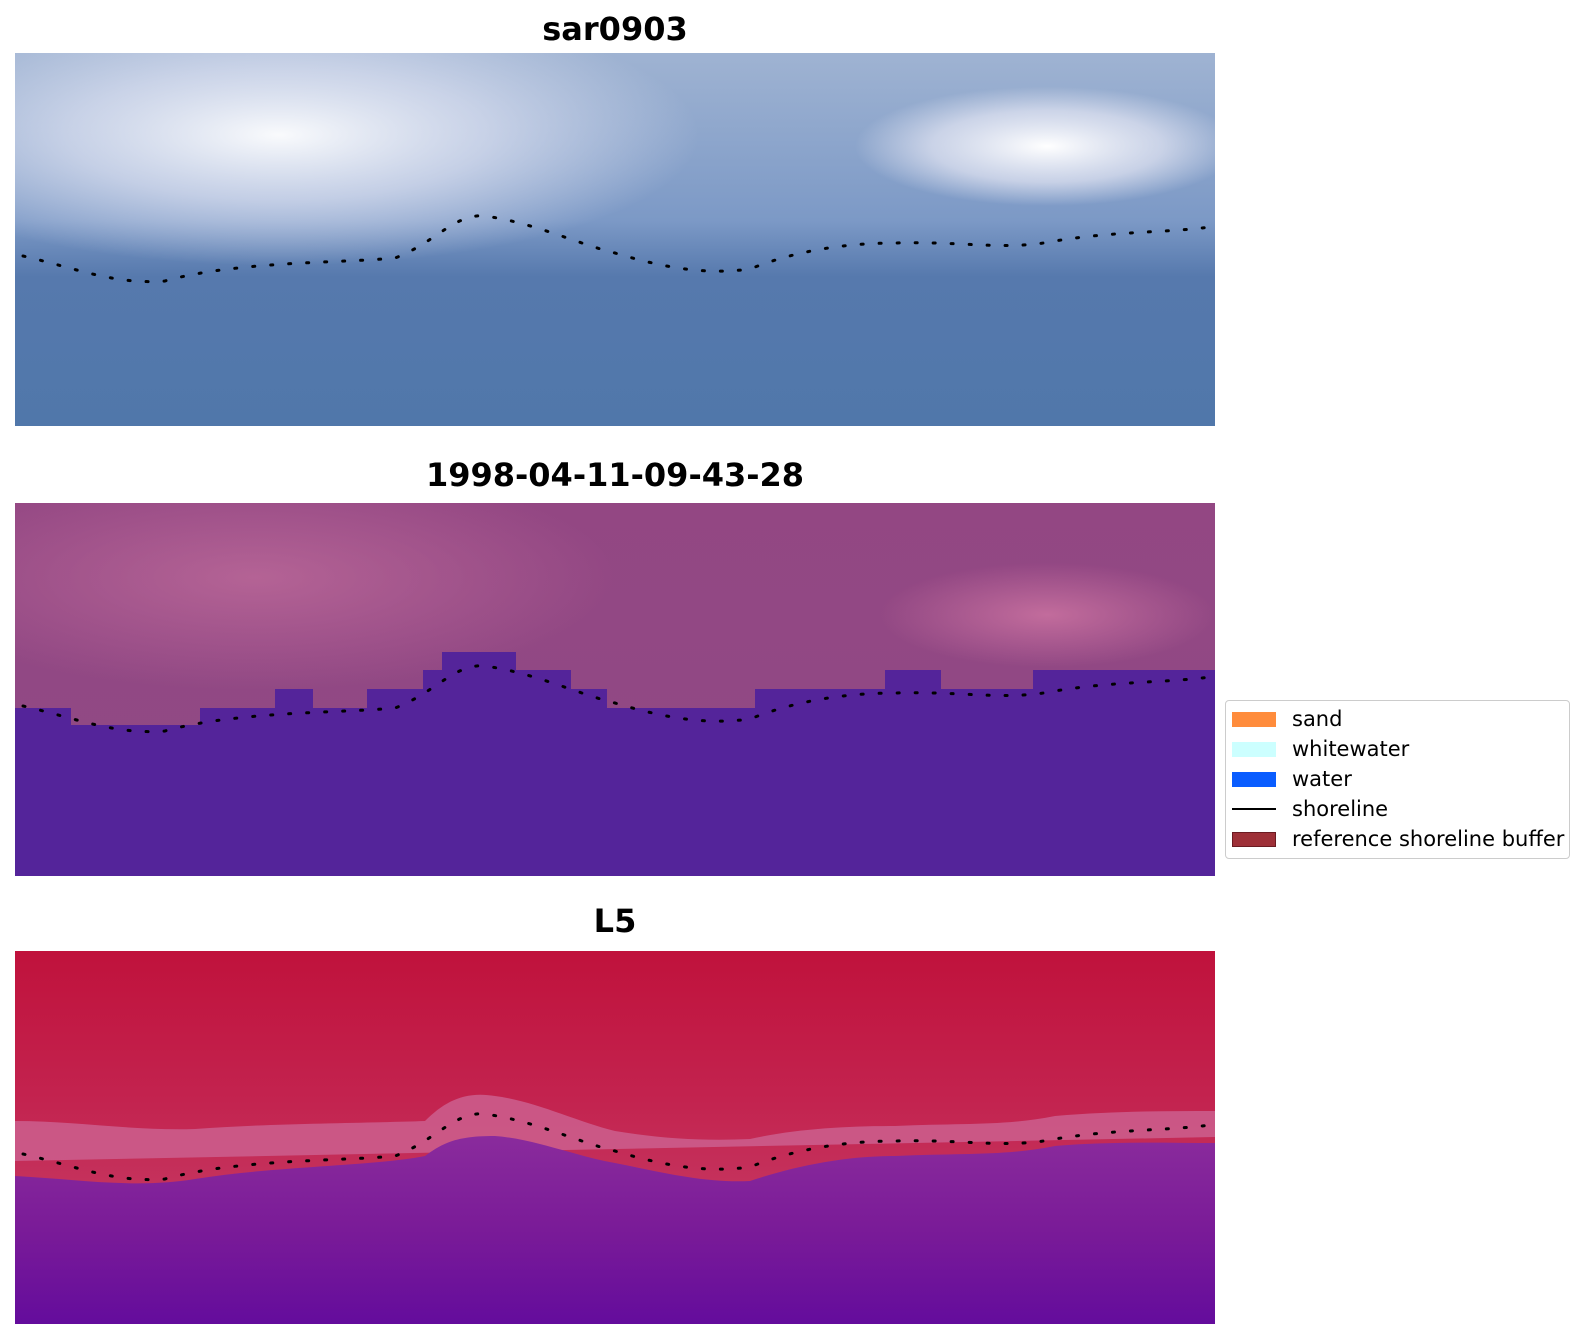 The image size is (1580, 1337). What do you see at coordinates (1287, 719) in the screenshot?
I see `legend-item-sand: sand` at bounding box center [1287, 719].